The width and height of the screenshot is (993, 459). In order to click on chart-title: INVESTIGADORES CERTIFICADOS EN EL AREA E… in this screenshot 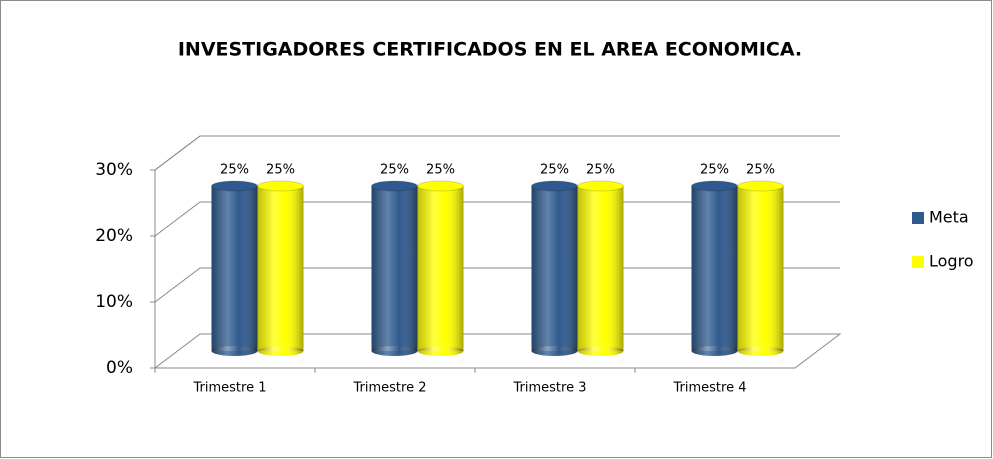, I will do `click(490, 50)`.